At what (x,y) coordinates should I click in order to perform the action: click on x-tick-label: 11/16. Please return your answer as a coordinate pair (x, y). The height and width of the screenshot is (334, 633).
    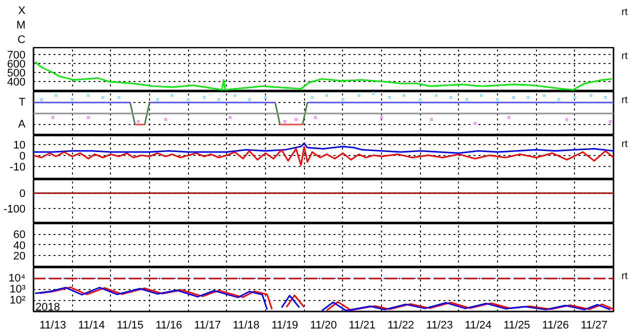
    Looking at the image, I should click on (168, 326).